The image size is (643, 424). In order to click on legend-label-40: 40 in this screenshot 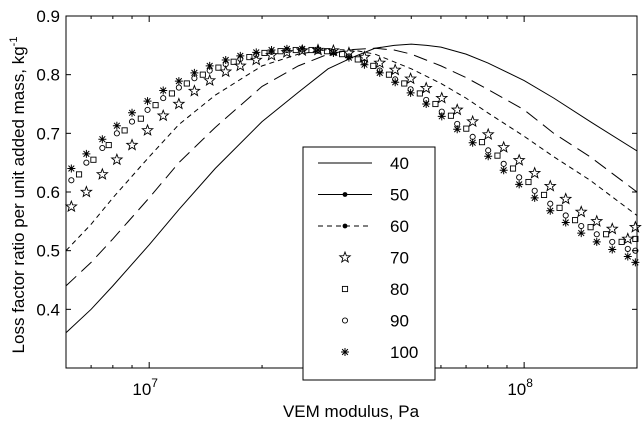, I will do `click(399, 163)`.